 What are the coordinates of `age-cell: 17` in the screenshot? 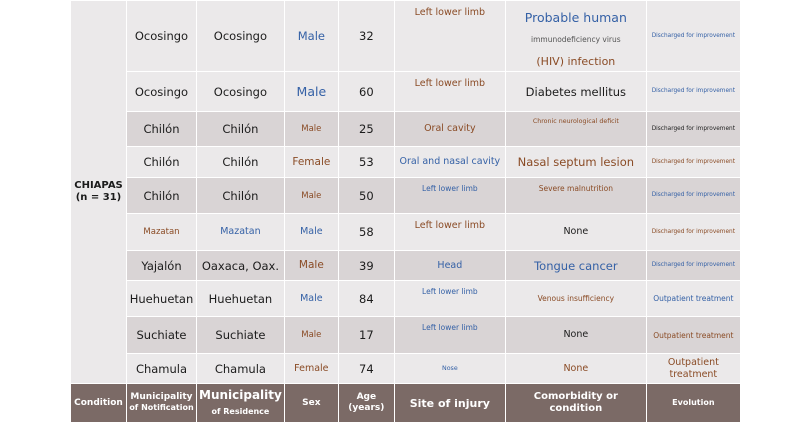 It's located at (366, 335).